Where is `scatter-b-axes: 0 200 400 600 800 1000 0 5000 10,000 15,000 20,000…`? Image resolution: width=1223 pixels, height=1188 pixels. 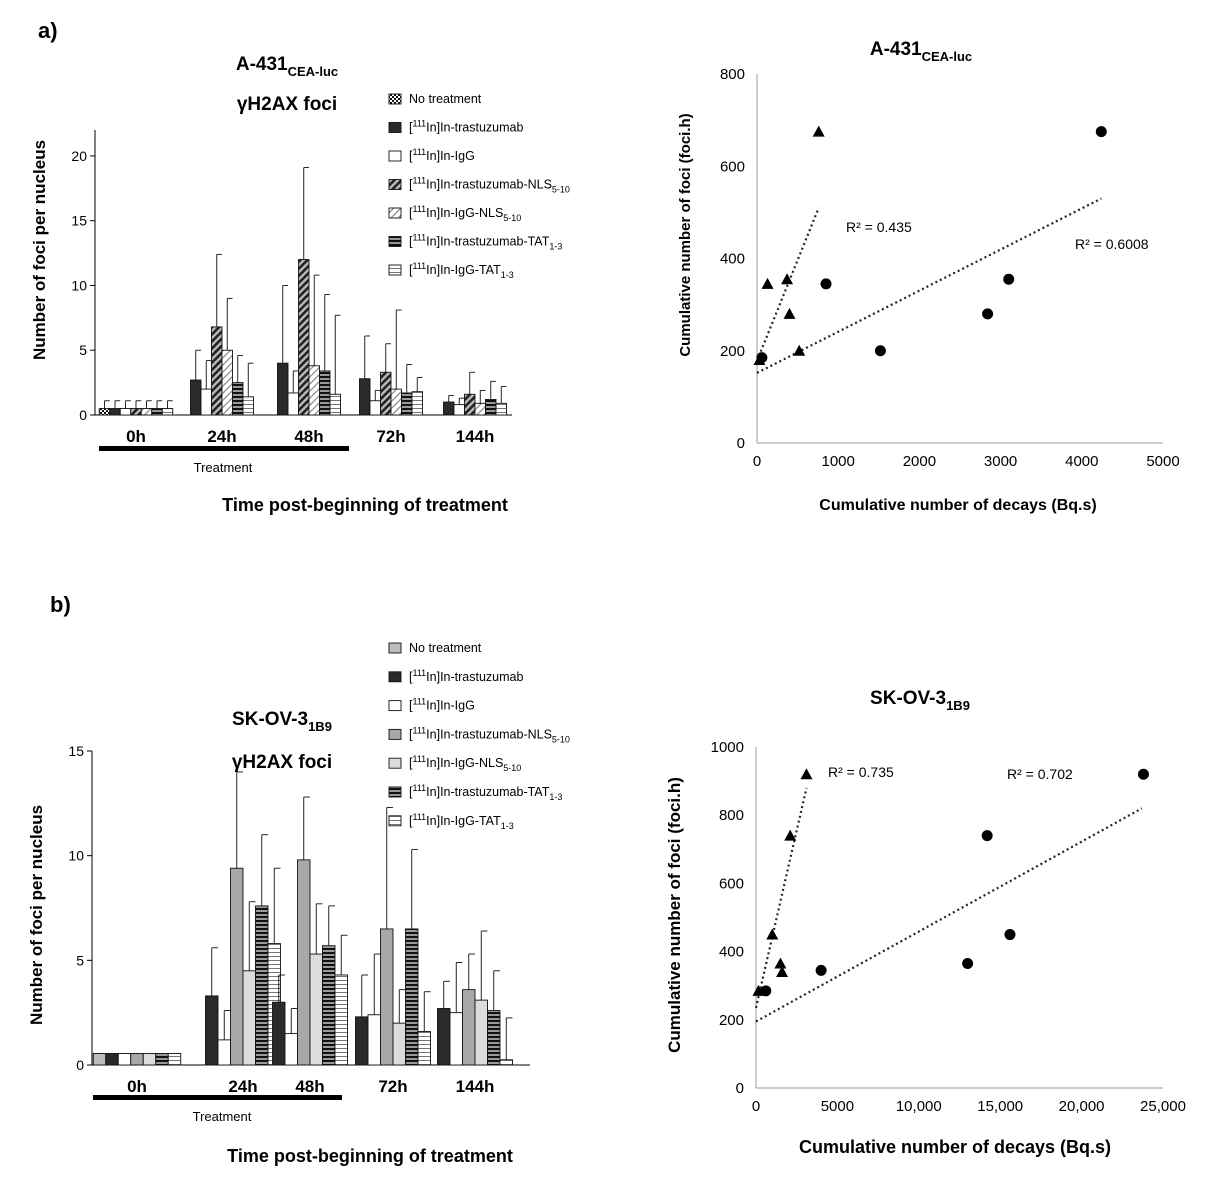 scatter-b-axes: 0 200 400 600 800 1000 0 5000 10,000 15,000 20,000… is located at coordinates (948, 927).